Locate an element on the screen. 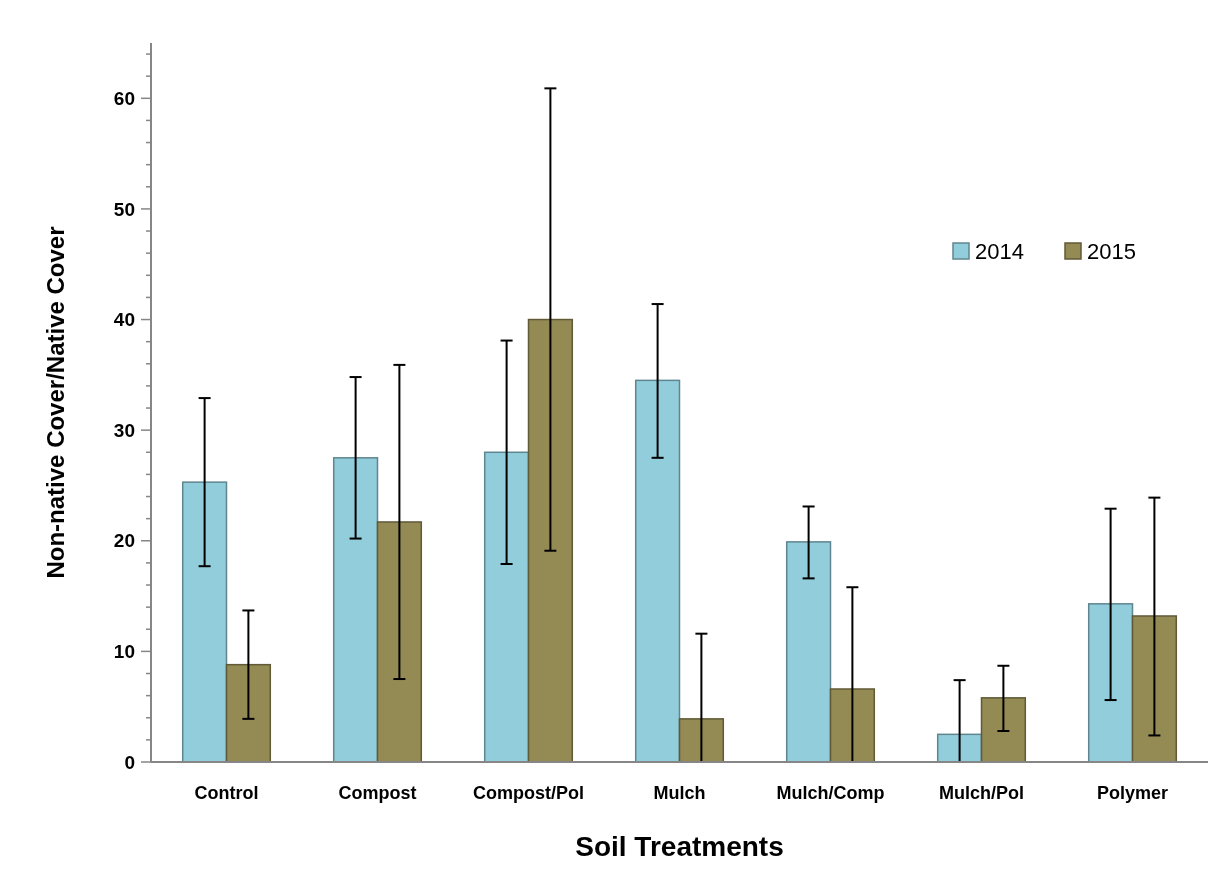 This screenshot has width=1226, height=880. legend-label: 2014 is located at coordinates (999, 251).